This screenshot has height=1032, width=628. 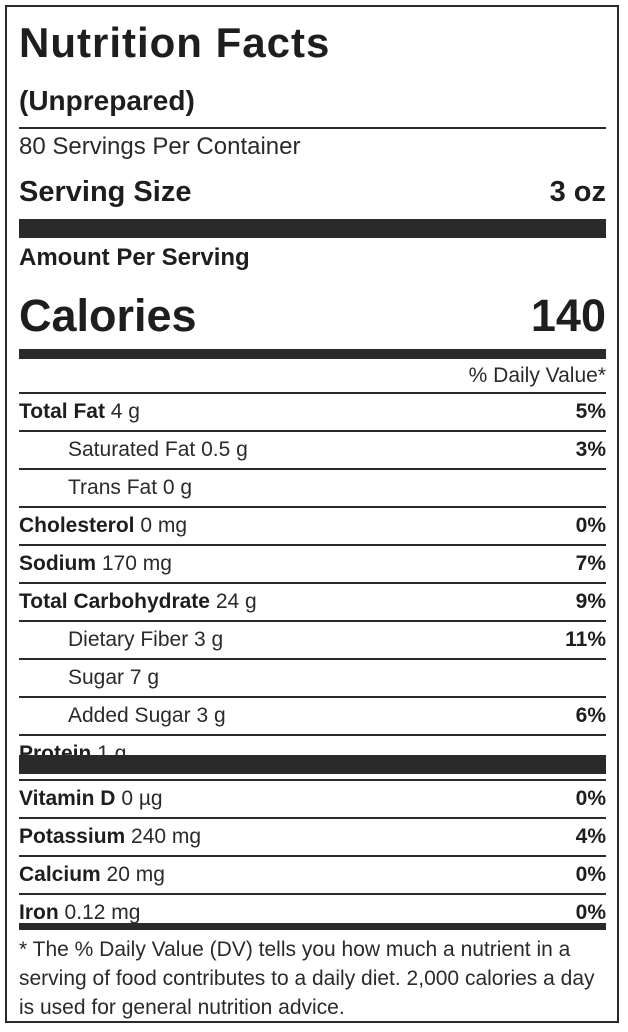 I want to click on nutrient-name: Vitamin D, so click(x=67, y=798).